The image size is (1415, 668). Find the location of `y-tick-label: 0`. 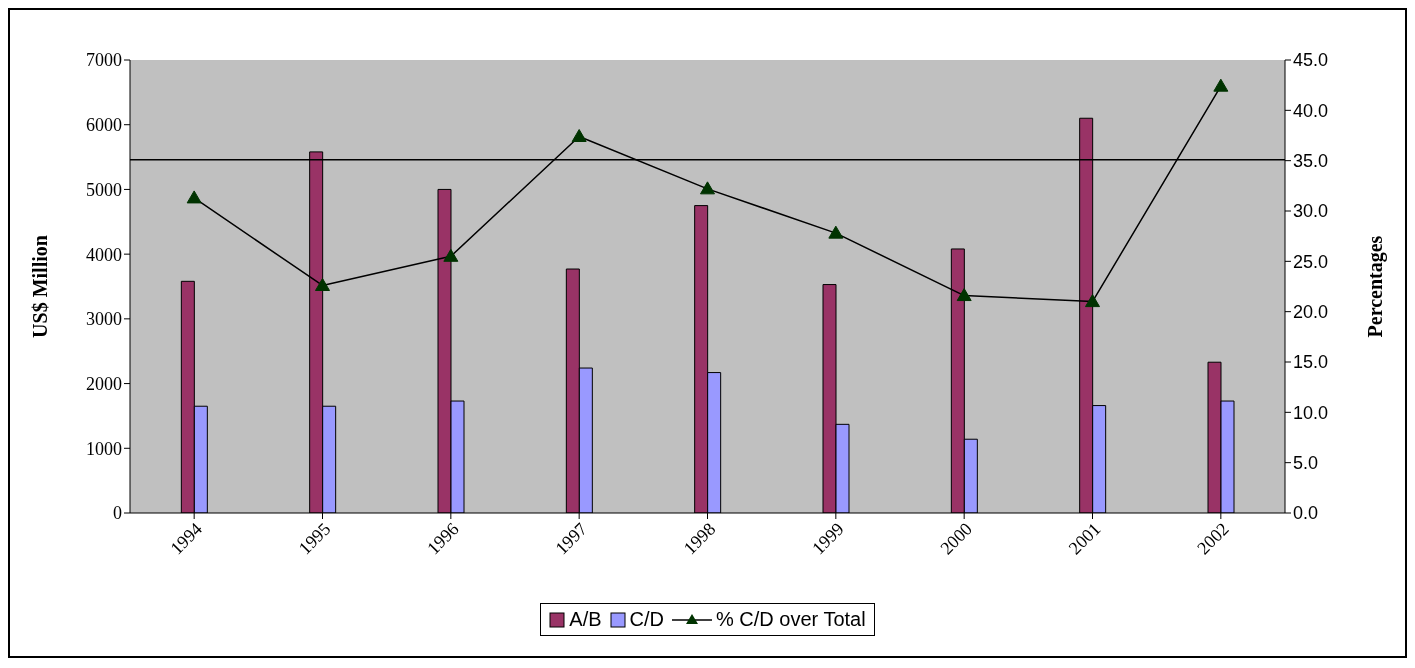

y-tick-label: 0 is located at coordinates (117, 513).